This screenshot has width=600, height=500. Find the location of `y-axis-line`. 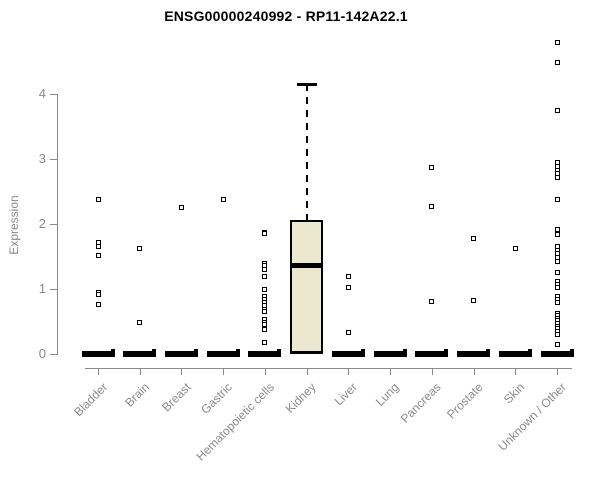

y-axis-line is located at coordinates (57, 224).